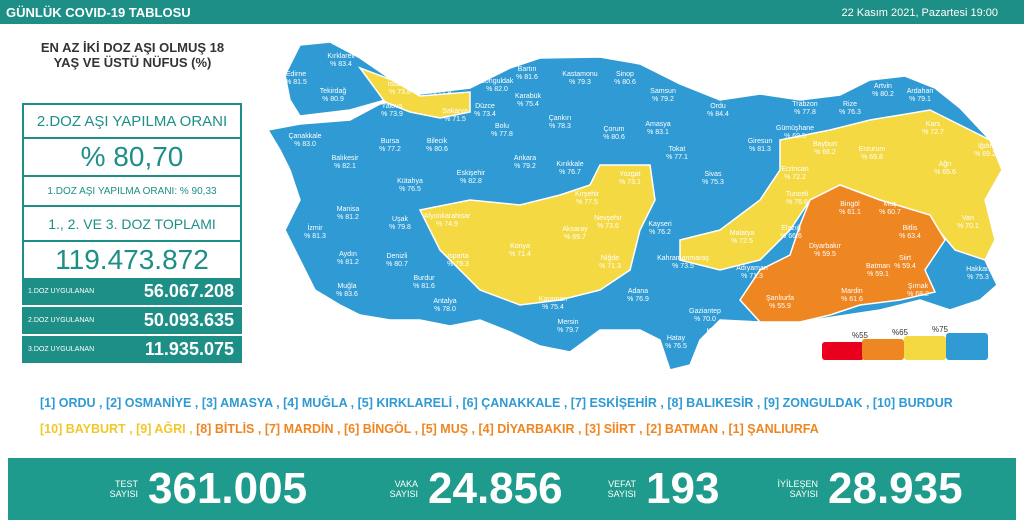 This screenshot has height=520, width=1024. I want to click on province-rate: % 83.4, so click(341, 64).